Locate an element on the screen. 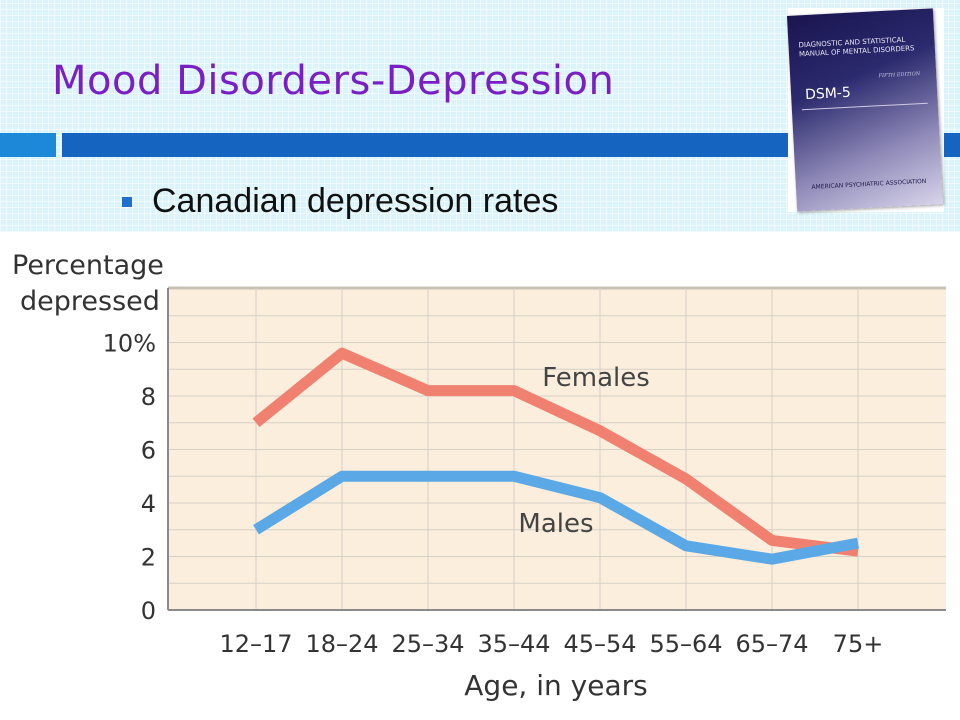  y-tick-label: 8 is located at coordinates (148, 397).